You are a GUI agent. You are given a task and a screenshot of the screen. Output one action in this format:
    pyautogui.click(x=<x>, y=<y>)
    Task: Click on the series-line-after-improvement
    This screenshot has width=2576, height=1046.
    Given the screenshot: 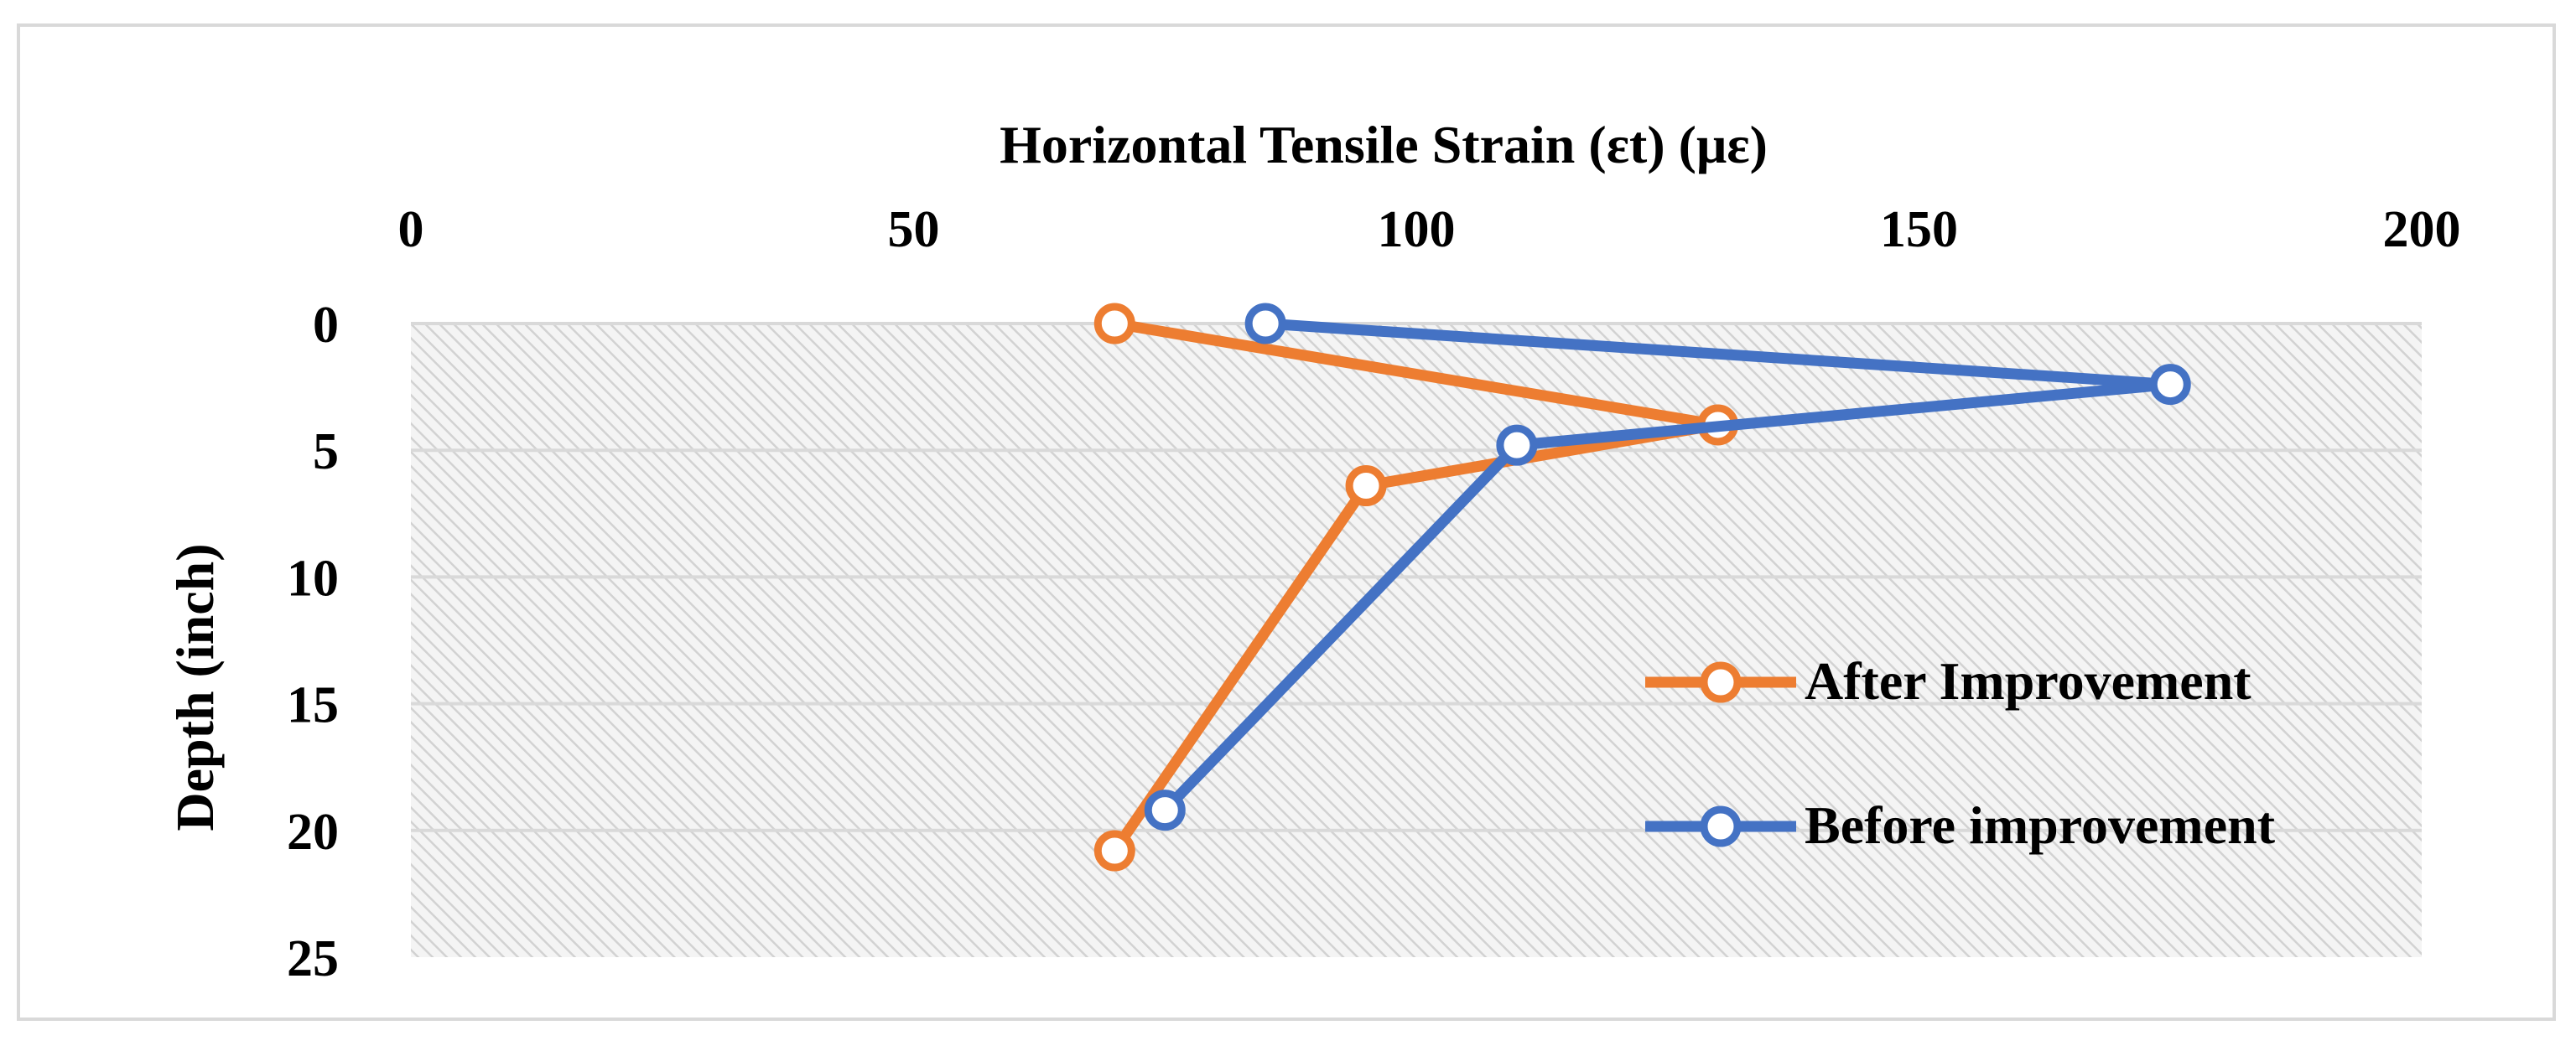 What is the action you would take?
    pyautogui.click(x=1416, y=587)
    